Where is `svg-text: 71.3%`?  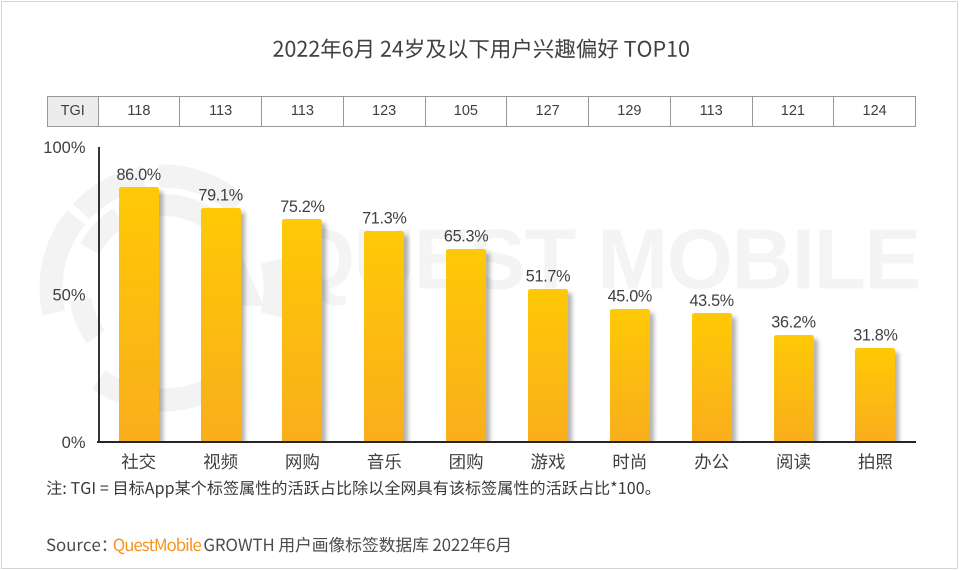 svg-text: 71.3% is located at coordinates (384, 219).